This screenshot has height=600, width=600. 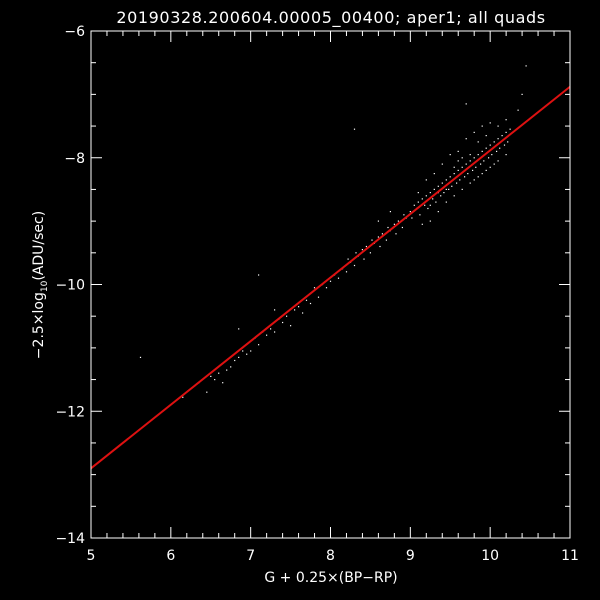 What do you see at coordinates (74, 159) in the screenshot?
I see `y-tick-label: −8` at bounding box center [74, 159].